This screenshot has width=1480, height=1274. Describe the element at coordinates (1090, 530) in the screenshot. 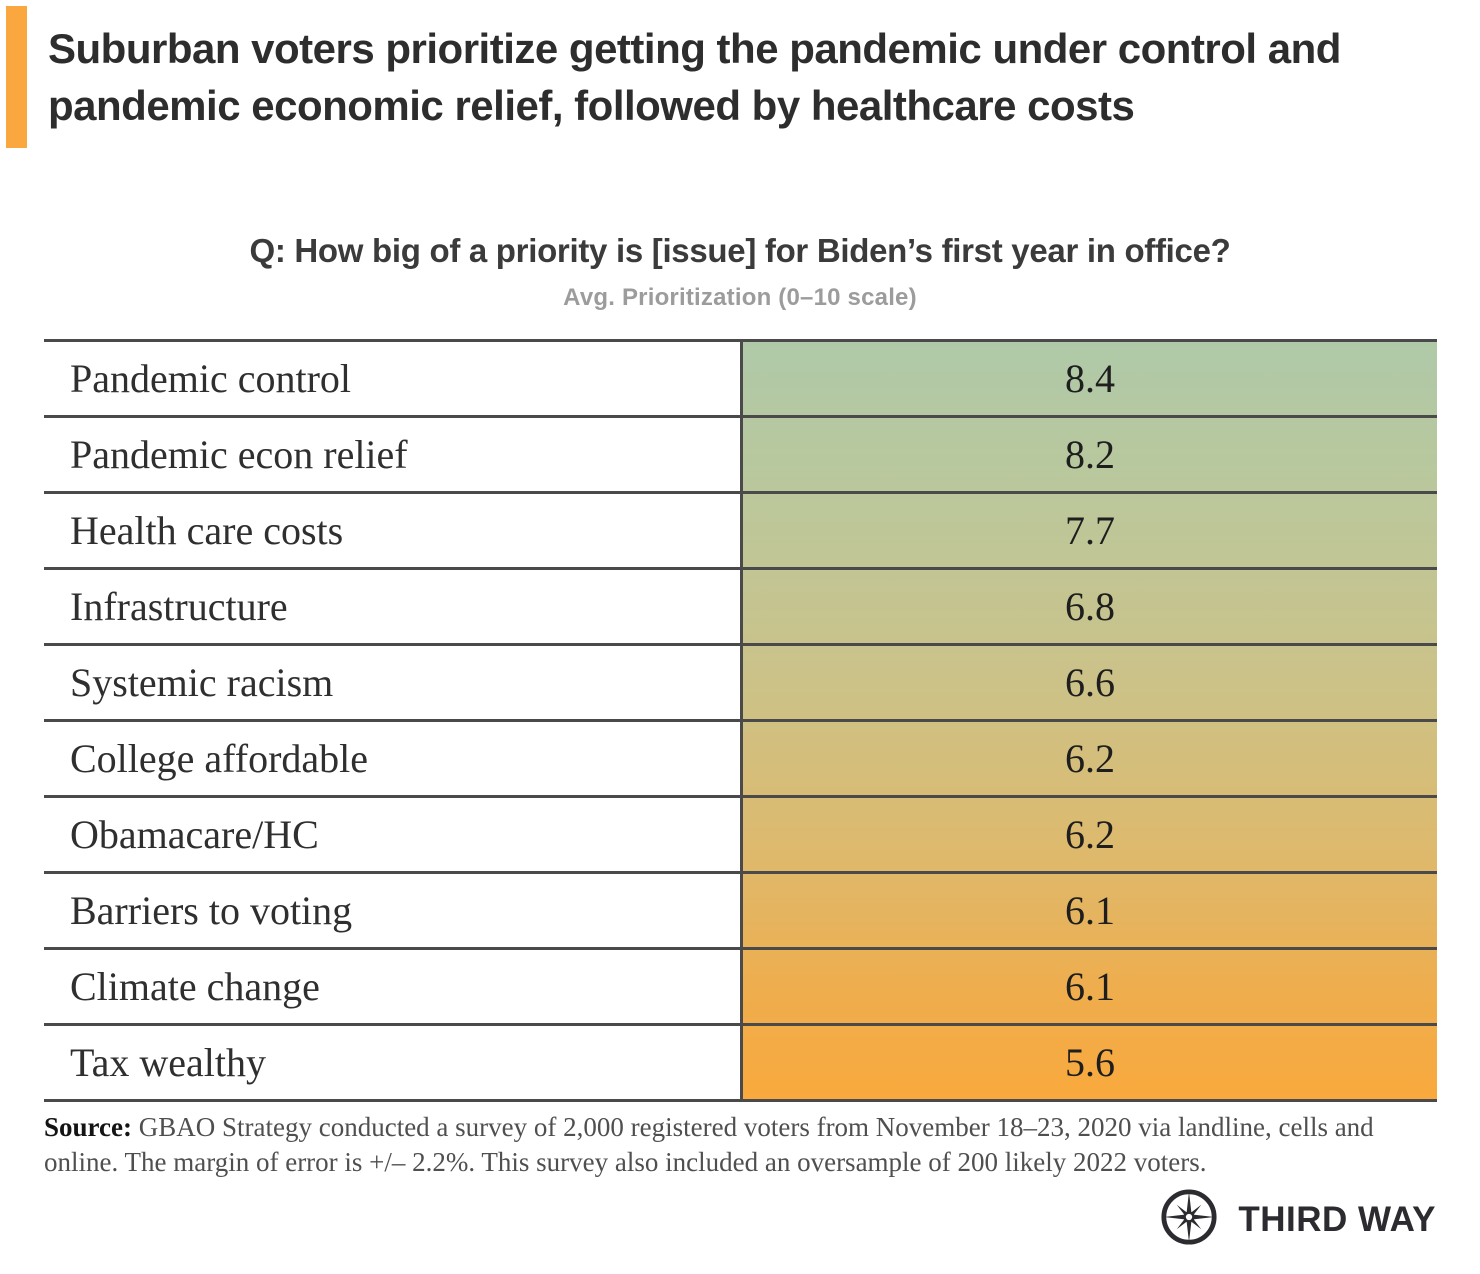

I see `priority-value: 7.7` at that location.